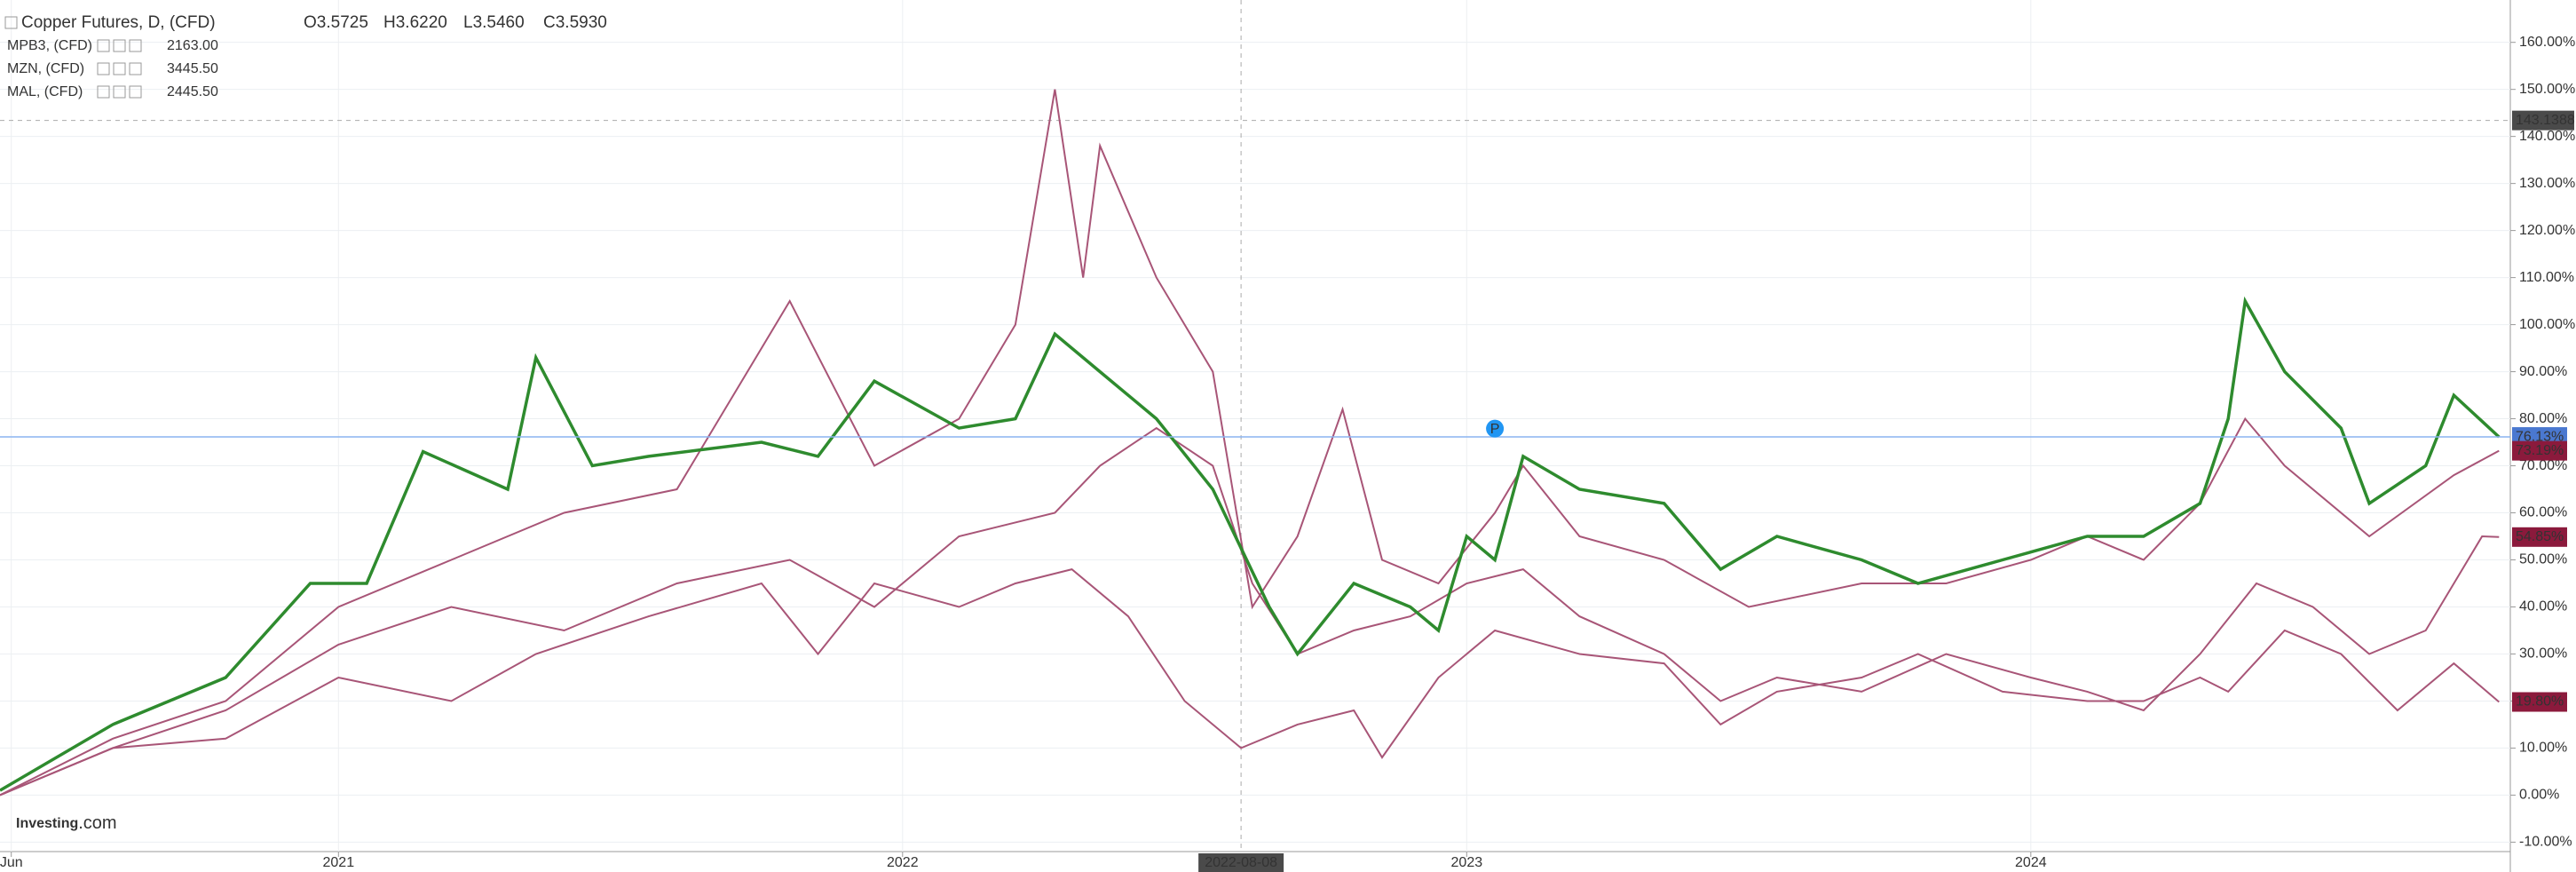 Image resolution: width=2576 pixels, height=872 pixels. Describe the element at coordinates (2540, 436) in the screenshot. I see `value-badge-label: 76.13%` at that location.